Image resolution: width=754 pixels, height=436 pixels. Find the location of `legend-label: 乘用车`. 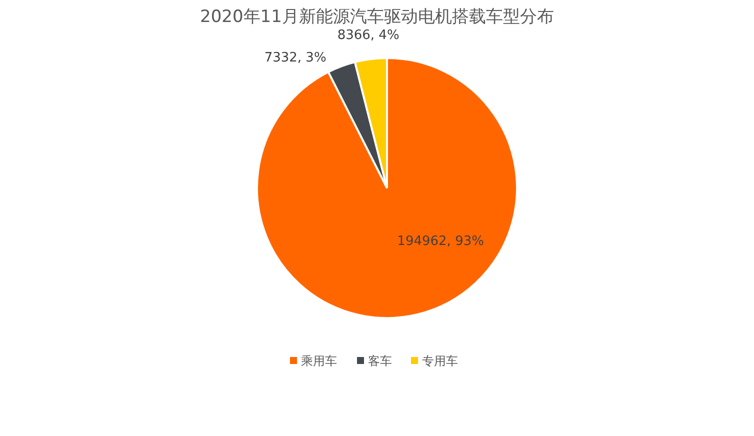

legend-label: 乘用车 is located at coordinates (319, 361).